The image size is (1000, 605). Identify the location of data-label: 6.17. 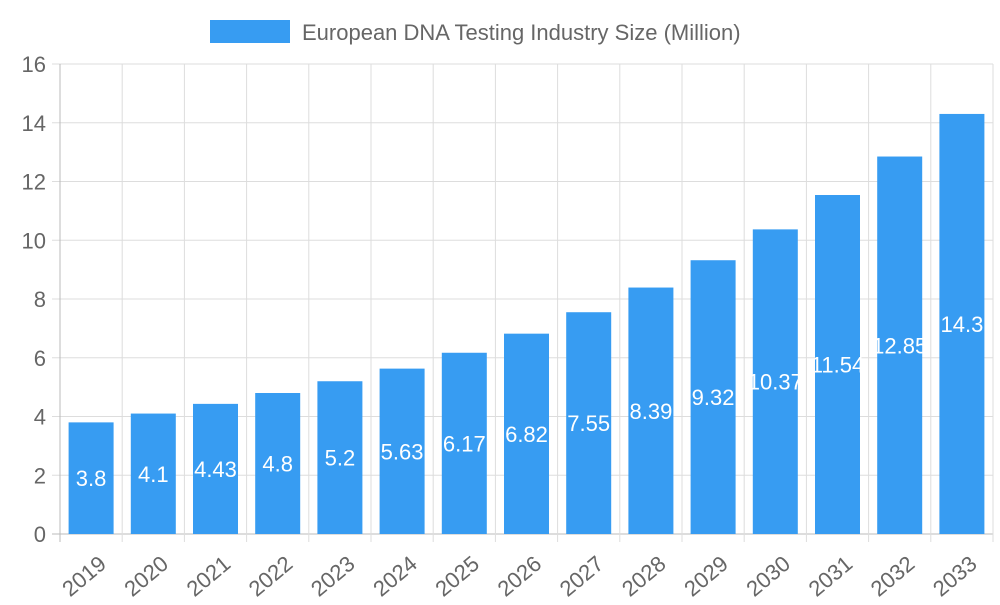
(464, 443).